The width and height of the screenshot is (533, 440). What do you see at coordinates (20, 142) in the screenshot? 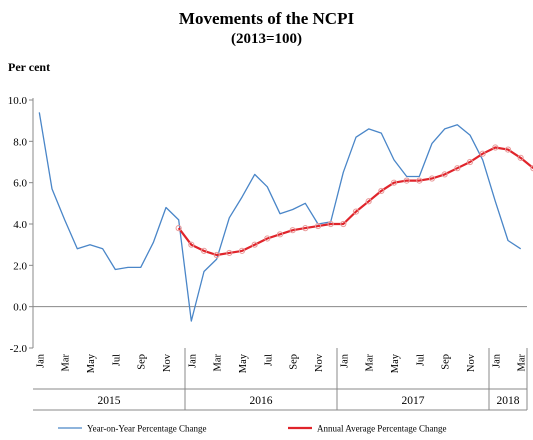
I see `y-tick-label: 8.0` at bounding box center [20, 142].